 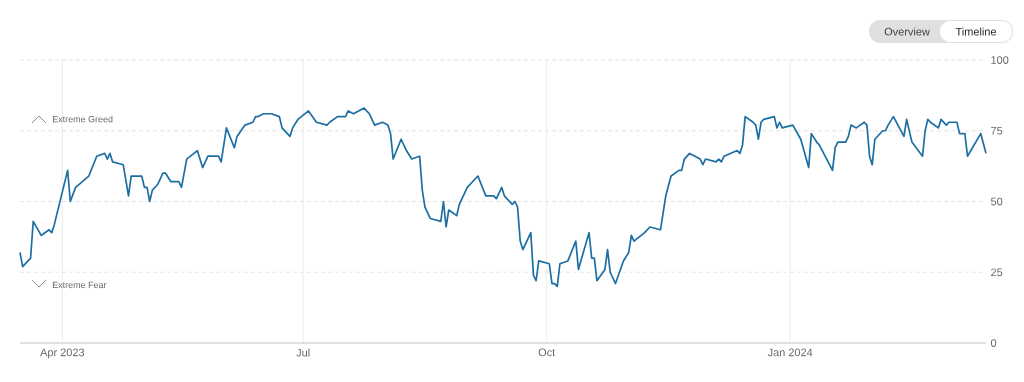 I want to click on x-tick-label: Jul, so click(x=303, y=352).